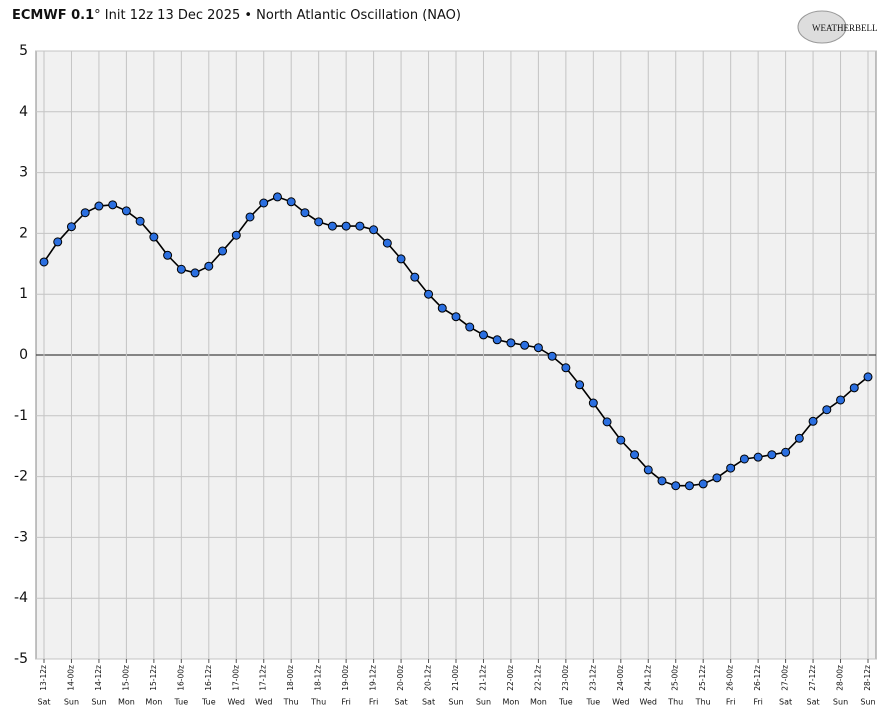 The height and width of the screenshot is (710, 894). I want to click on x-tick-label: 27-12z, so click(812, 678).